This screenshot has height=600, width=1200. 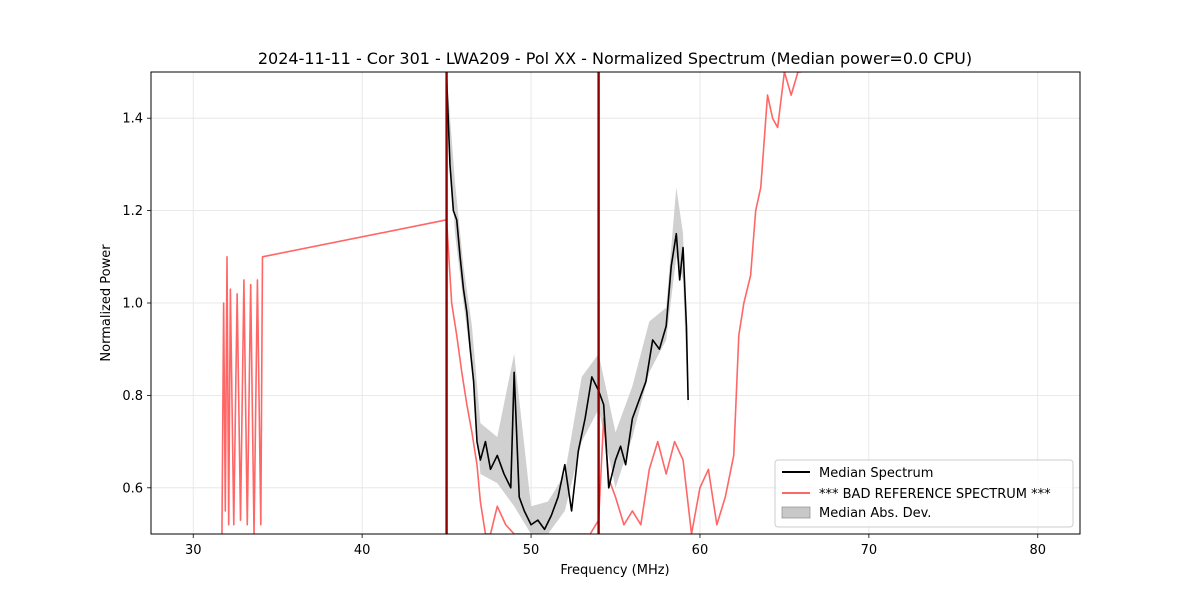 I want to click on x-tick-label: 60, so click(x=700, y=550).